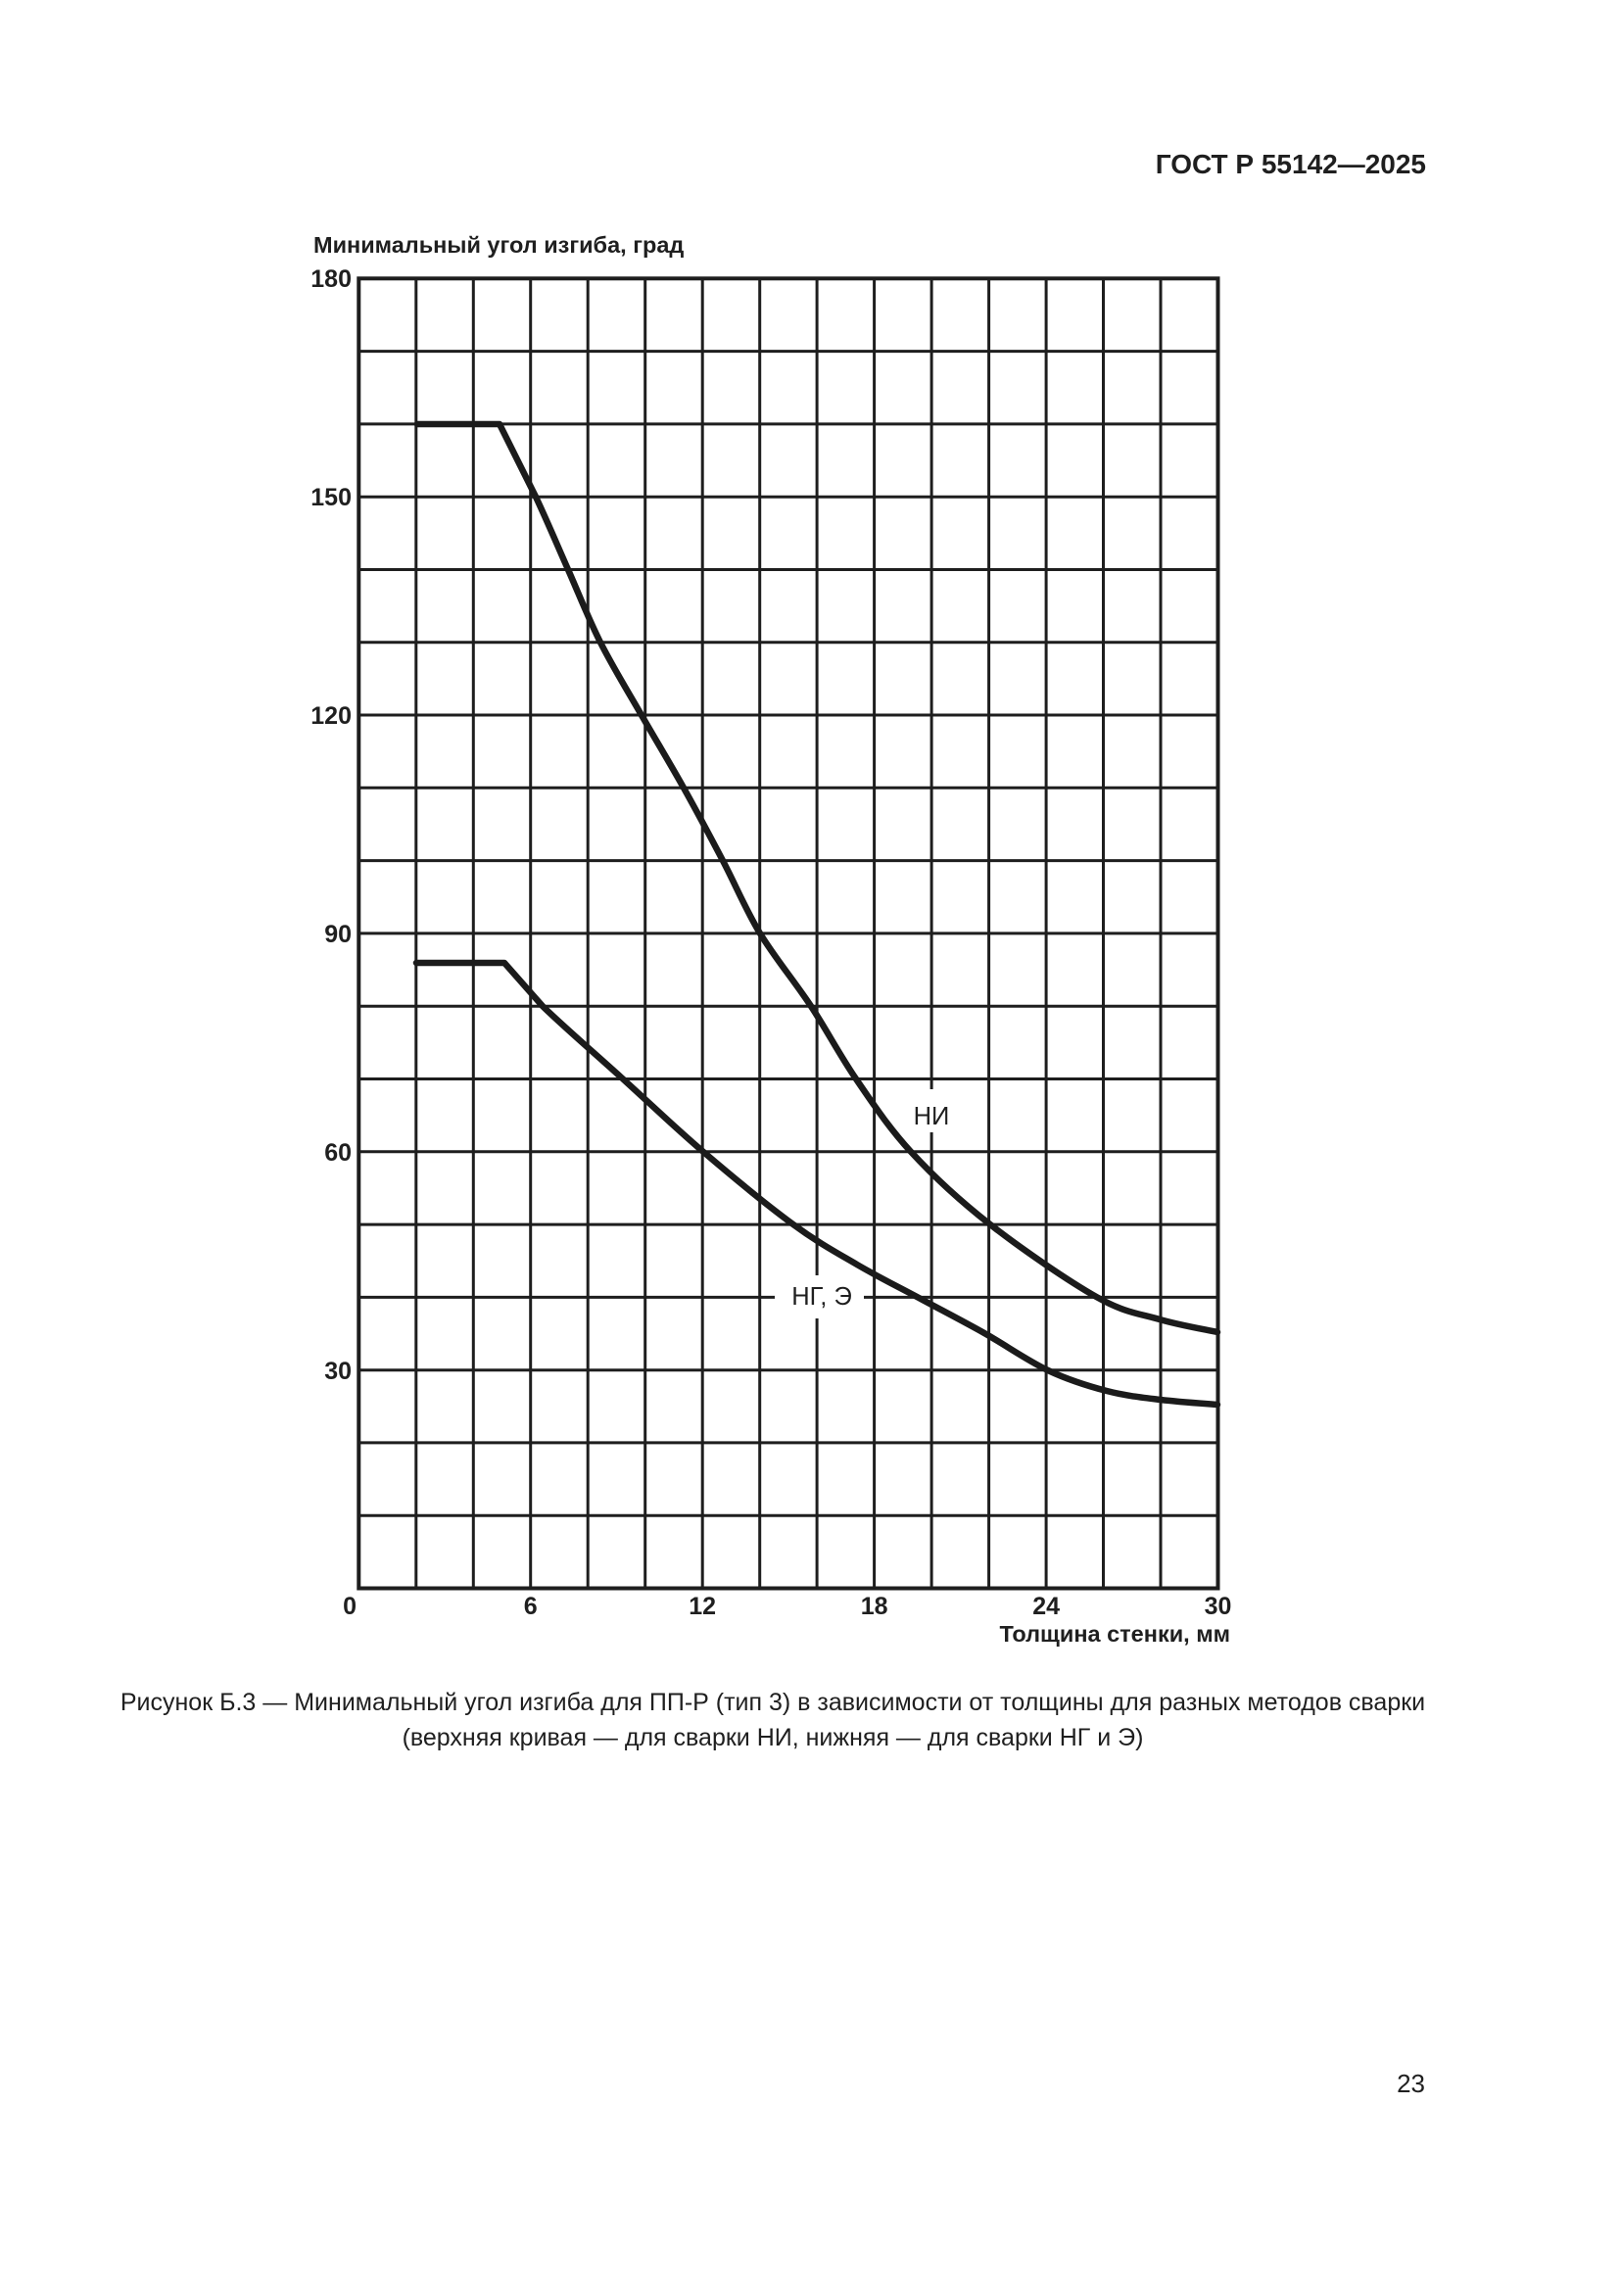 Image resolution: width=1620 pixels, height=2296 pixels. Describe the element at coordinates (702, 1607) in the screenshot. I see `svg-text: 12` at that location.